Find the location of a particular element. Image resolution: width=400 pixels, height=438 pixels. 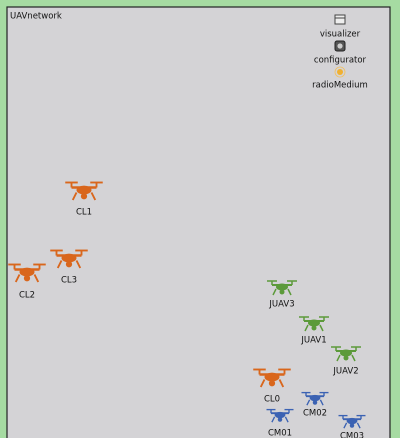

node-label: CM03 is located at coordinates (352, 435).